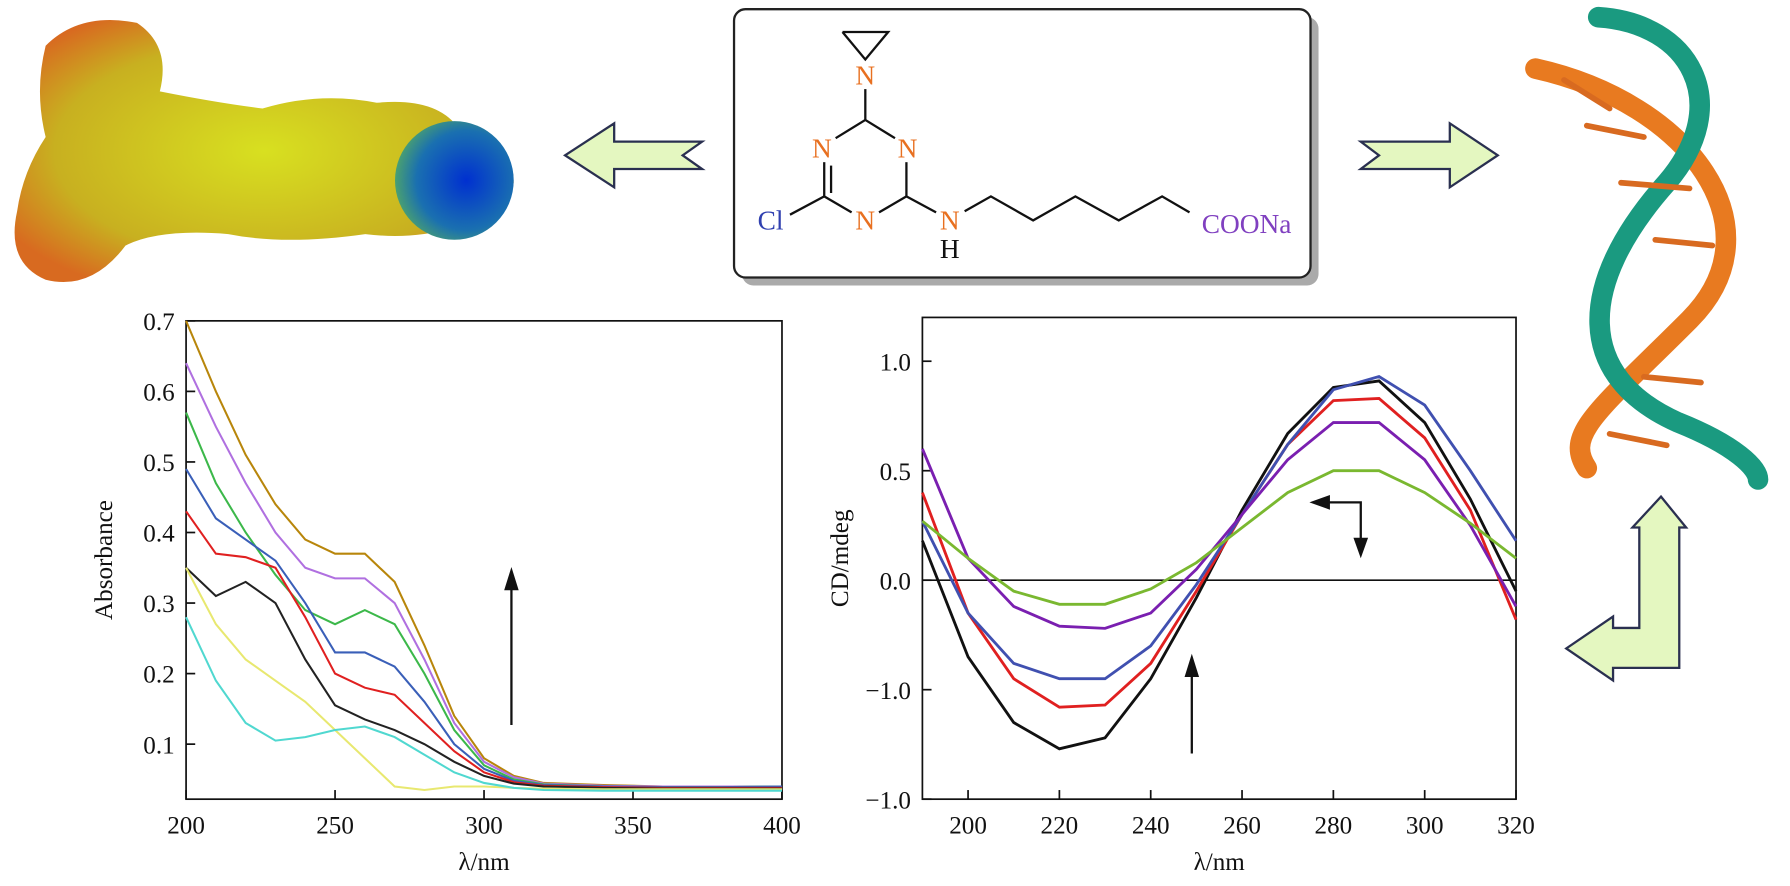  What do you see at coordinates (840, 558) in the screenshot?
I see `y-axis-label: CD/mdeg` at bounding box center [840, 558].